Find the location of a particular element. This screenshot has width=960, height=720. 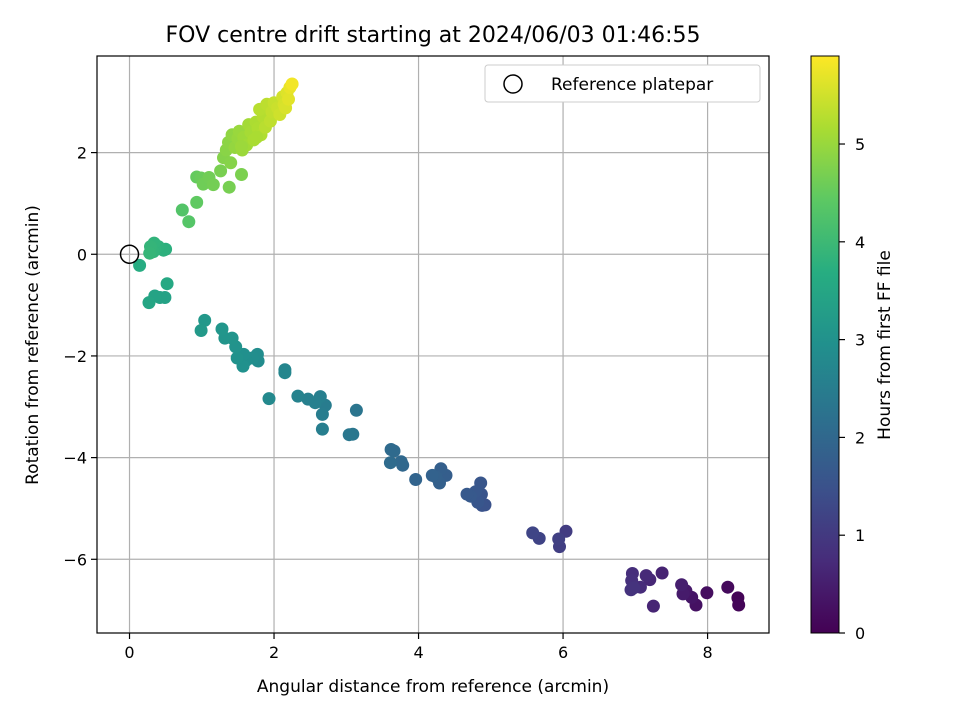

y-axis-ticks: −6 −4 −2 0 2 is located at coordinates (80, 356).